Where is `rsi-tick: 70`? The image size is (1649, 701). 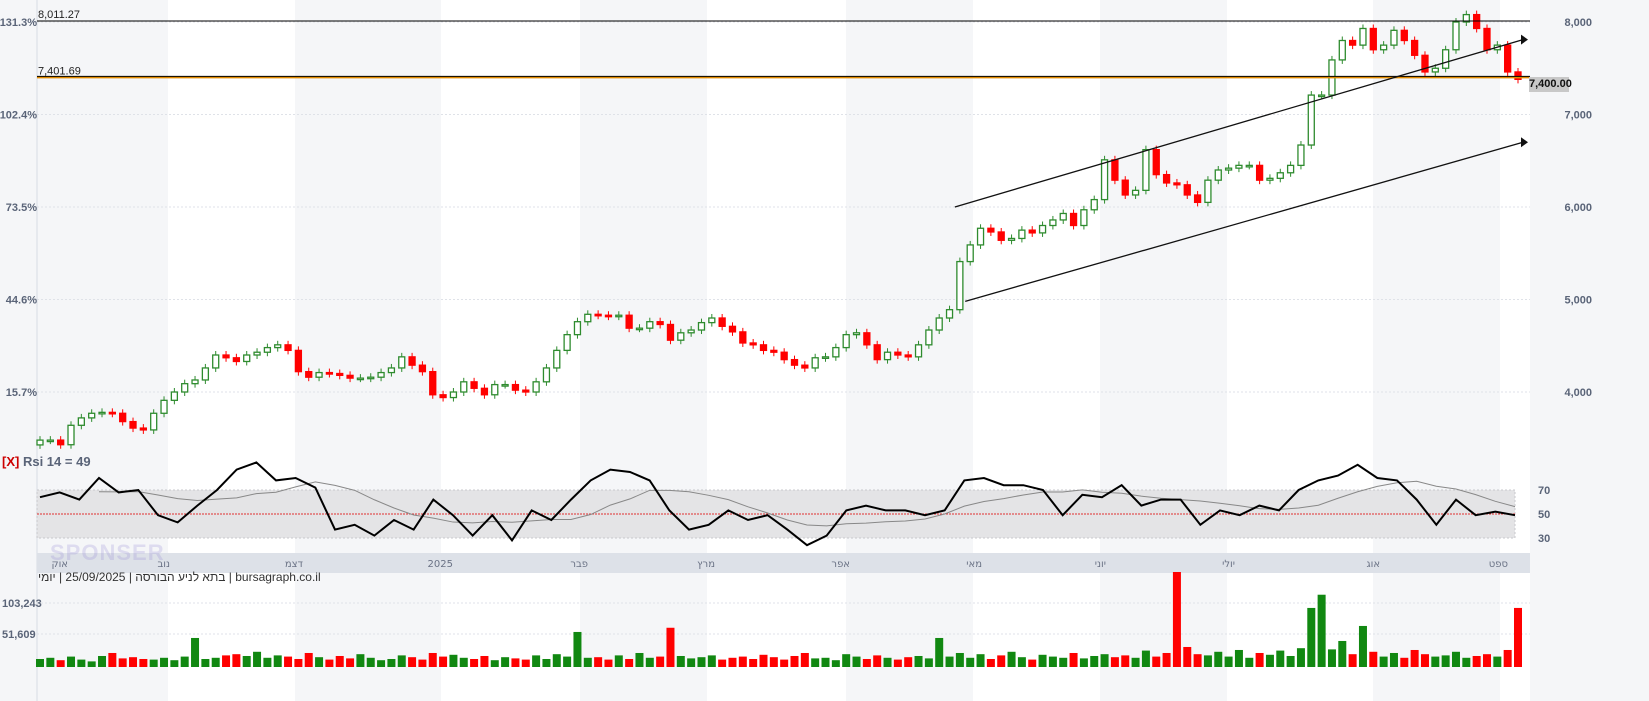
rsi-tick: 70 is located at coordinates (1544, 491).